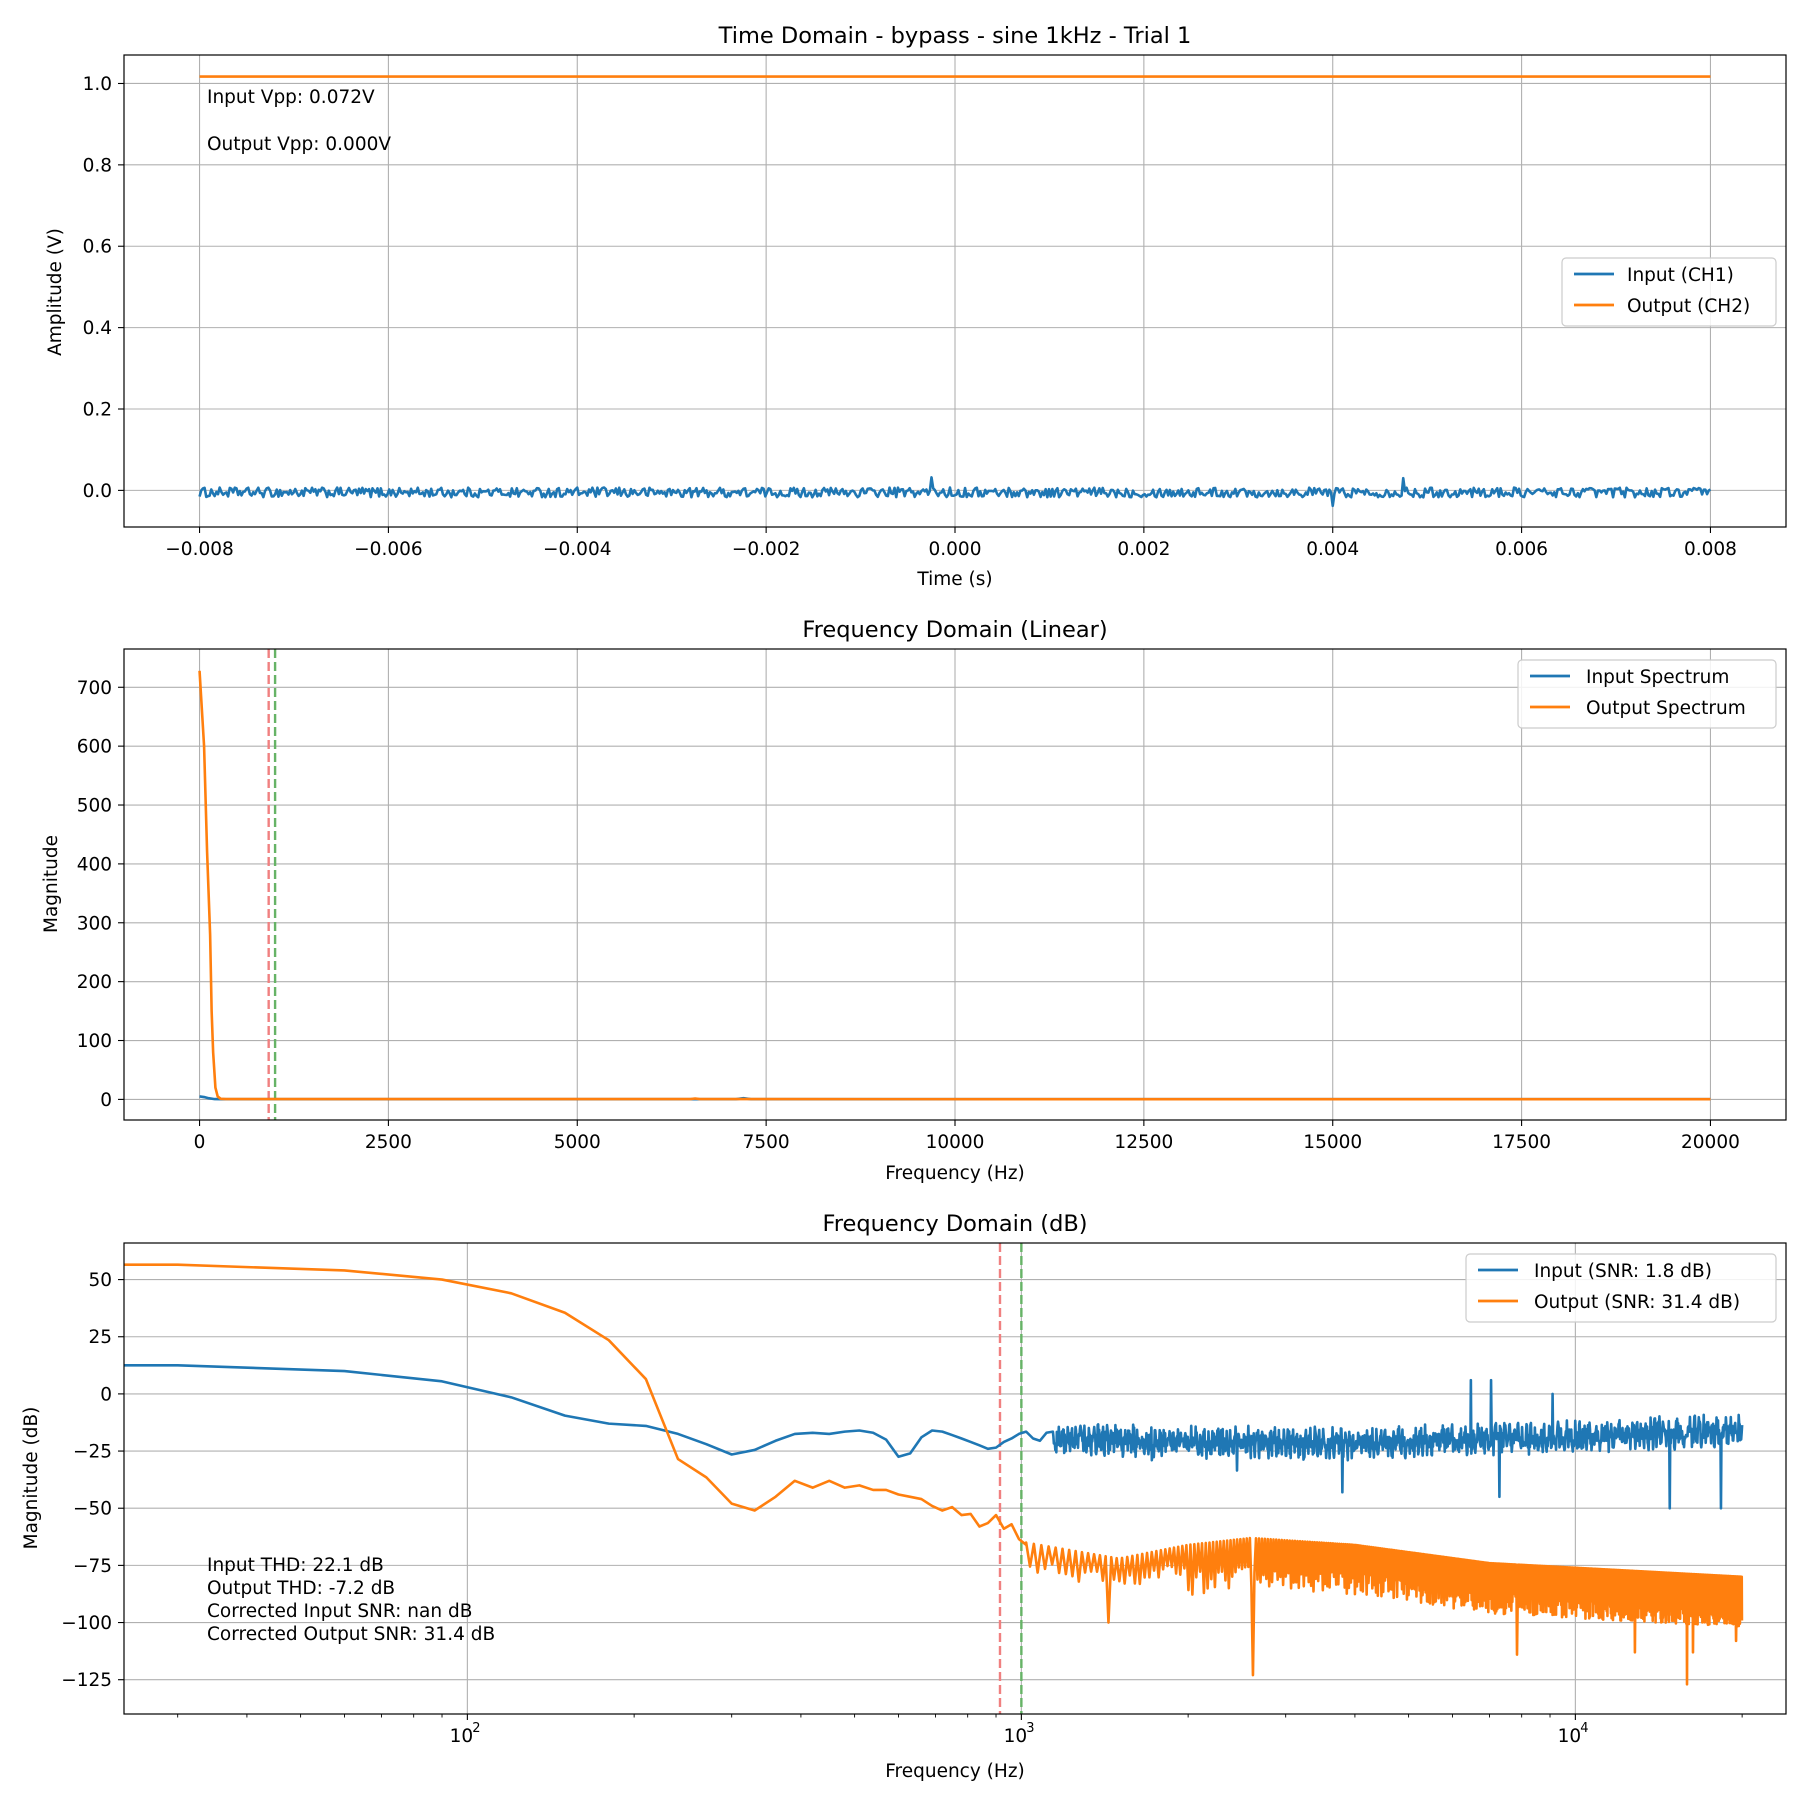 Image resolution: width=1800 pixels, height=1800 pixels. Describe the element at coordinates (94, 864) in the screenshot. I see `y-tick-label: 400` at that location.